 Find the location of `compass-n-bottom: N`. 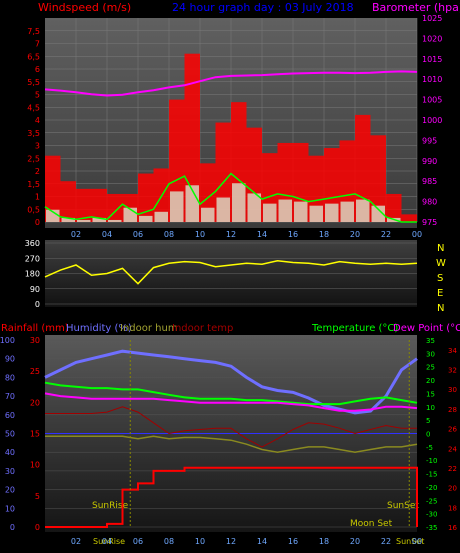

compass-n-bottom: N is located at coordinates (440, 308).